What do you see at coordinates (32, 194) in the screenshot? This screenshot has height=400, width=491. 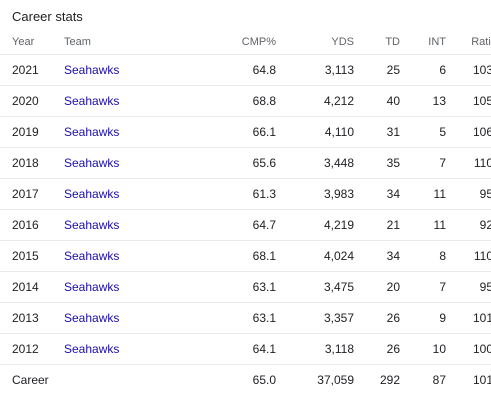 I see `cell-year: 2017` at bounding box center [32, 194].